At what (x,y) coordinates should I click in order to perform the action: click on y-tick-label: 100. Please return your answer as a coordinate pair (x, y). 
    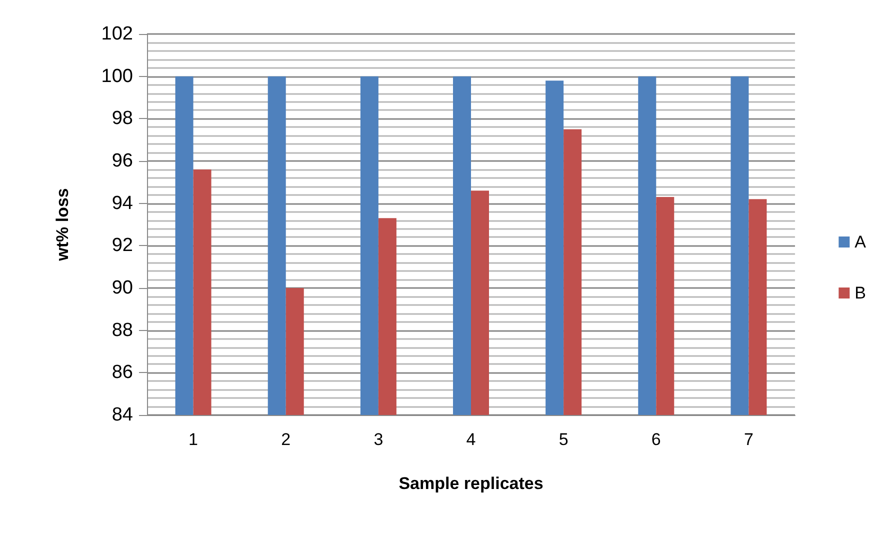
    Looking at the image, I should click on (117, 76).